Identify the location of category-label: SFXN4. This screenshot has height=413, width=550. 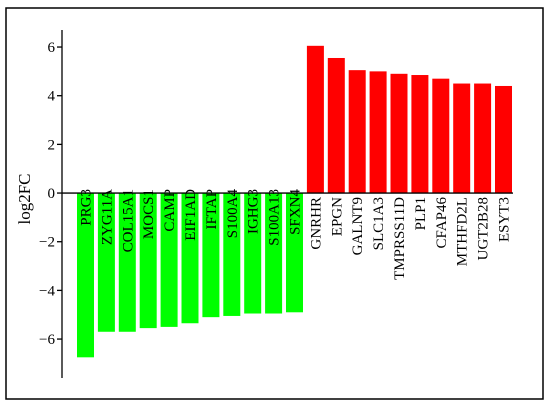
(296, 212).